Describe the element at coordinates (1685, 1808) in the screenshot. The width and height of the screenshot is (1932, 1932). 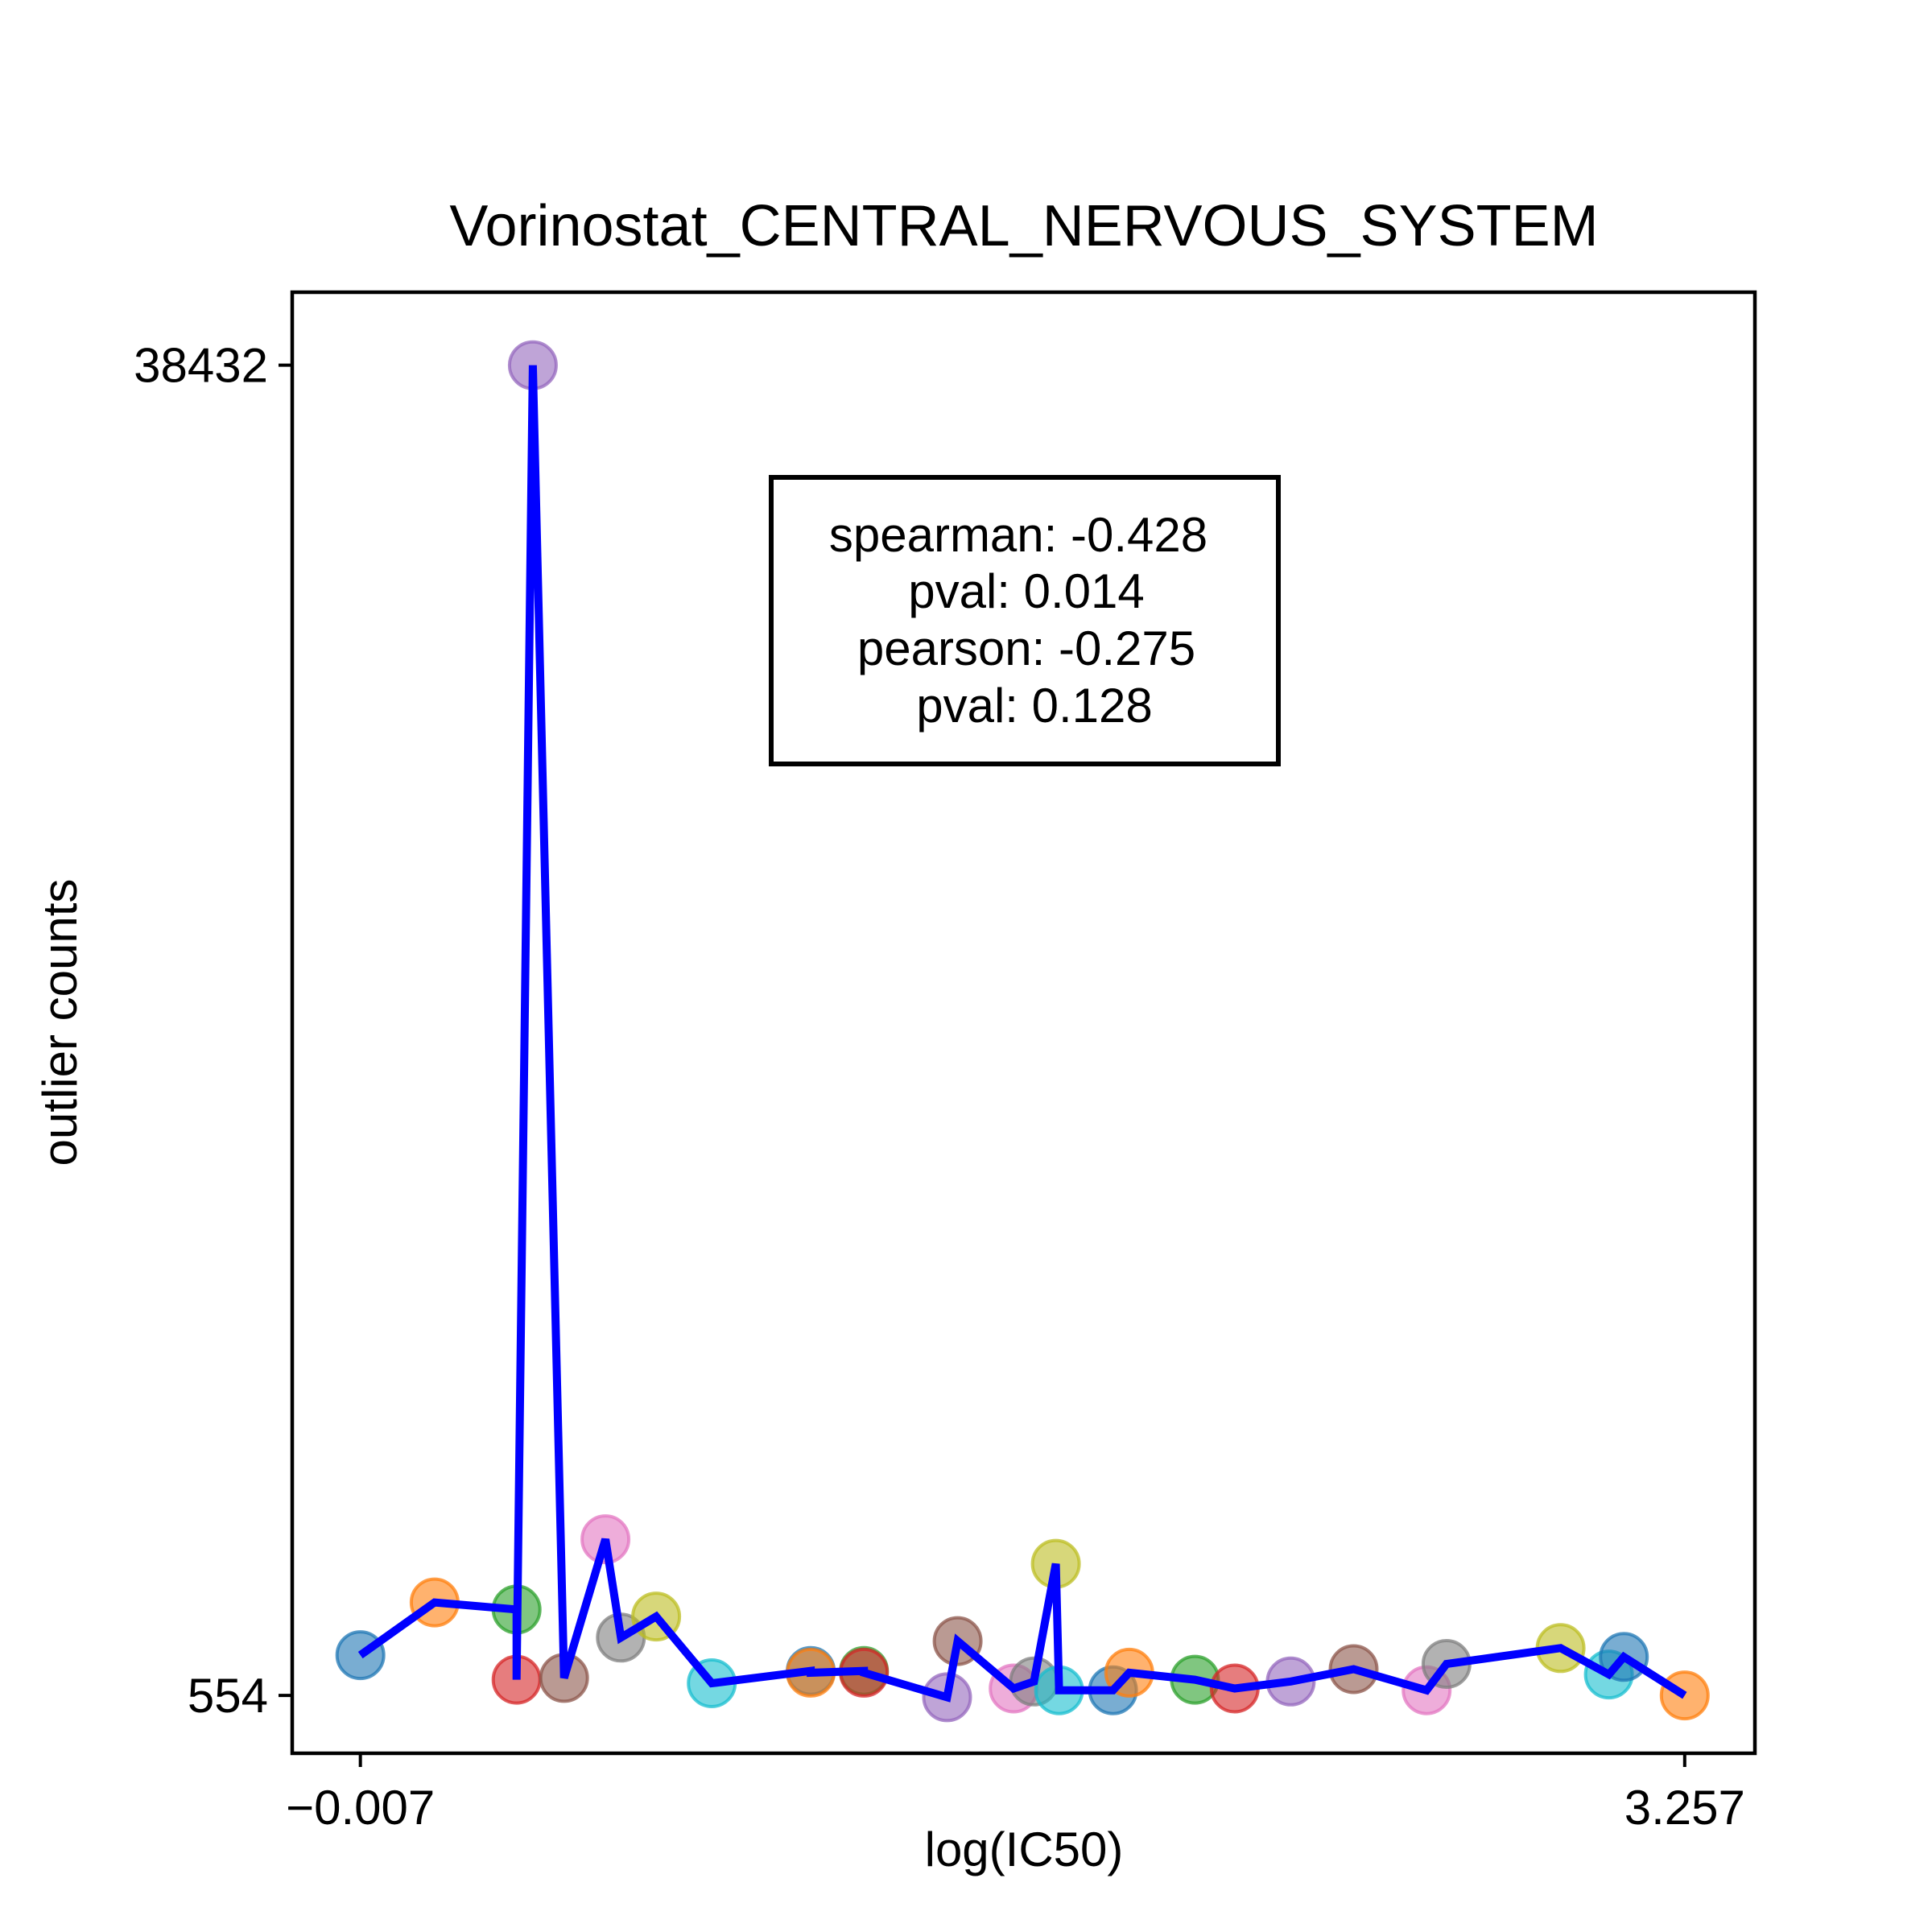
I see `x-tick-label-2: 3.257` at that location.